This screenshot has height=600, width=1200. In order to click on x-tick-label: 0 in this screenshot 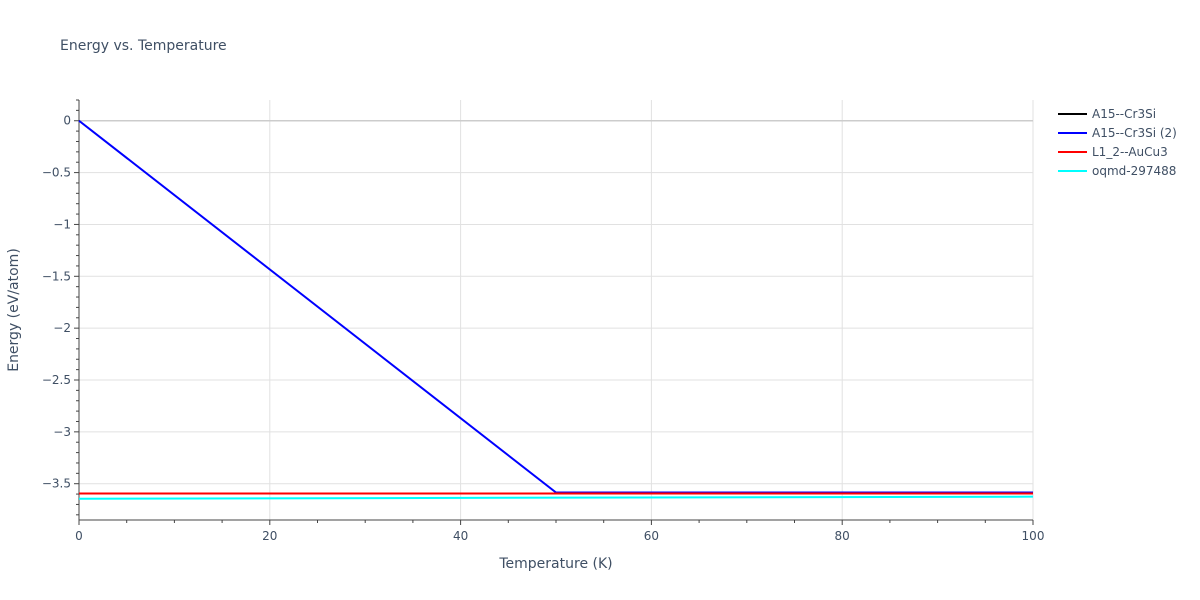, I will do `click(79, 536)`.